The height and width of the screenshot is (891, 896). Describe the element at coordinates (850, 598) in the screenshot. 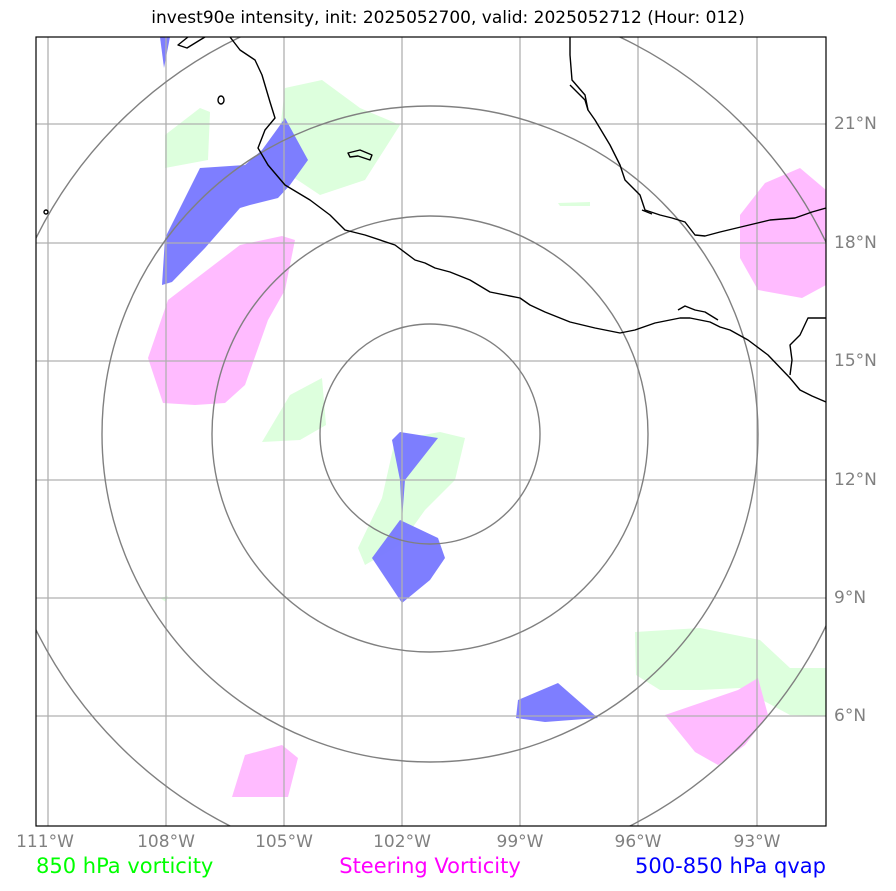

I see `y-tick-label: 9°N` at that location.